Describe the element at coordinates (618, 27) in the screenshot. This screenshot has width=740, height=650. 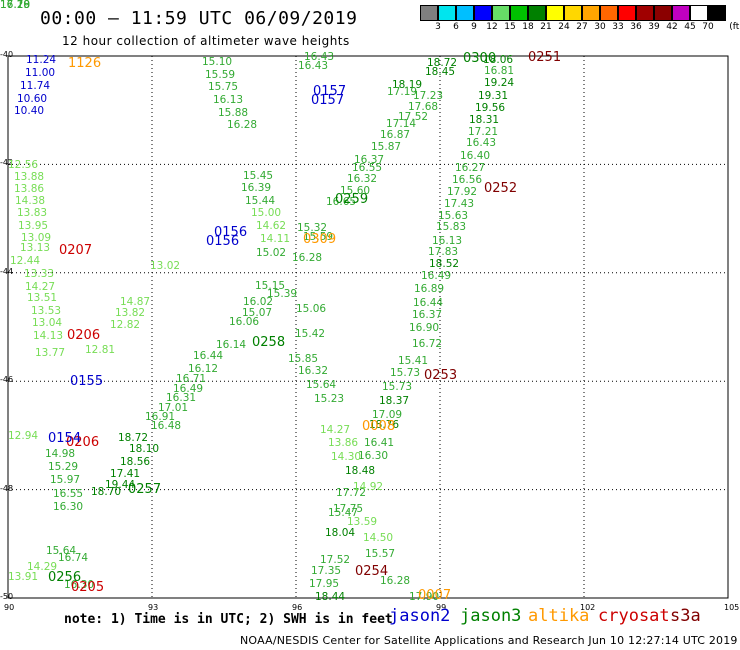
I see `legend-label: 33` at that location.